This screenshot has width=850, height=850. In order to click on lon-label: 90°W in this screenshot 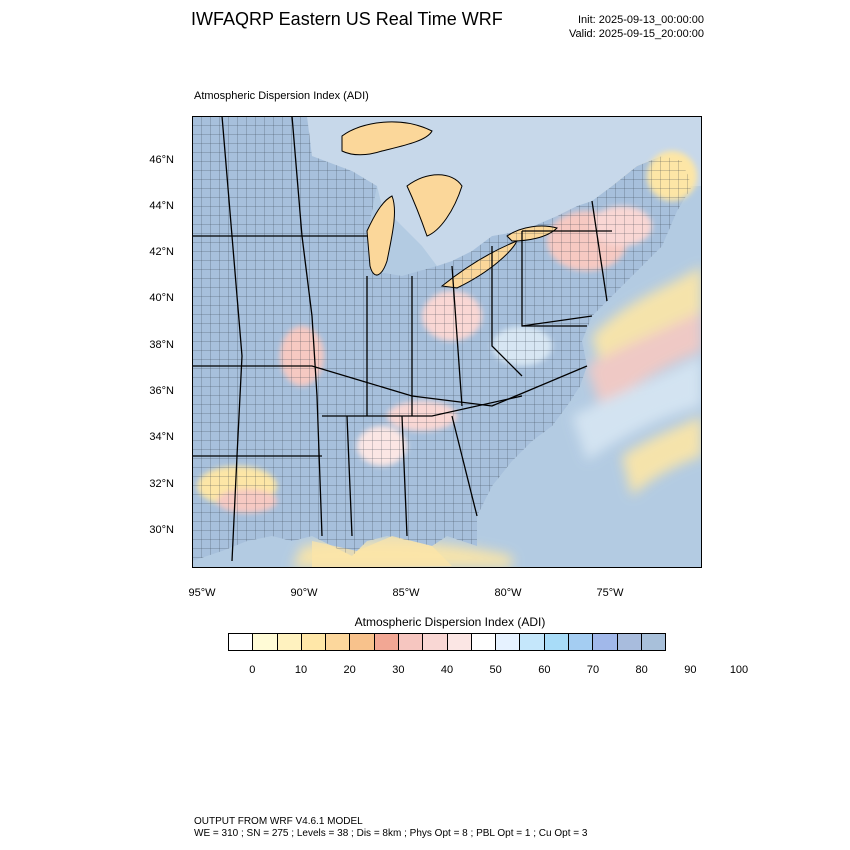, I will do `click(304, 593)`.